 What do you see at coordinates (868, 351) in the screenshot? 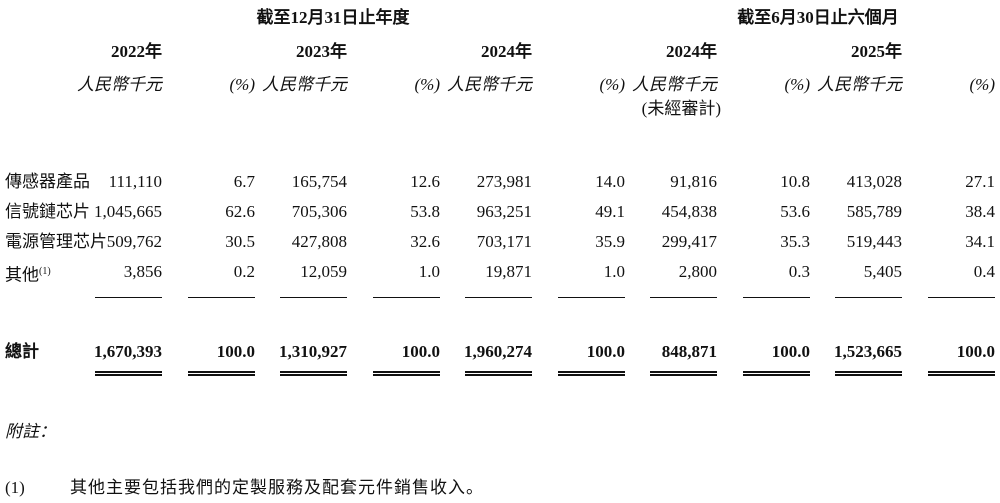
I see `total-cell: 1,523,665` at bounding box center [868, 351].